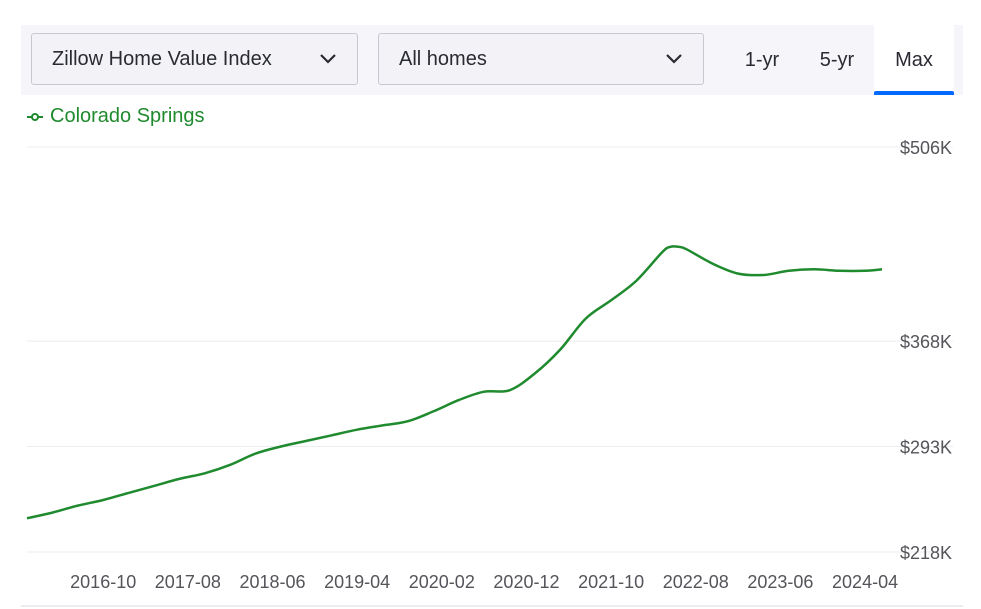 Image resolution: width=981 pixels, height=609 pixels. Describe the element at coordinates (926, 342) in the screenshot. I see `y-tick-label: $368K` at that location.